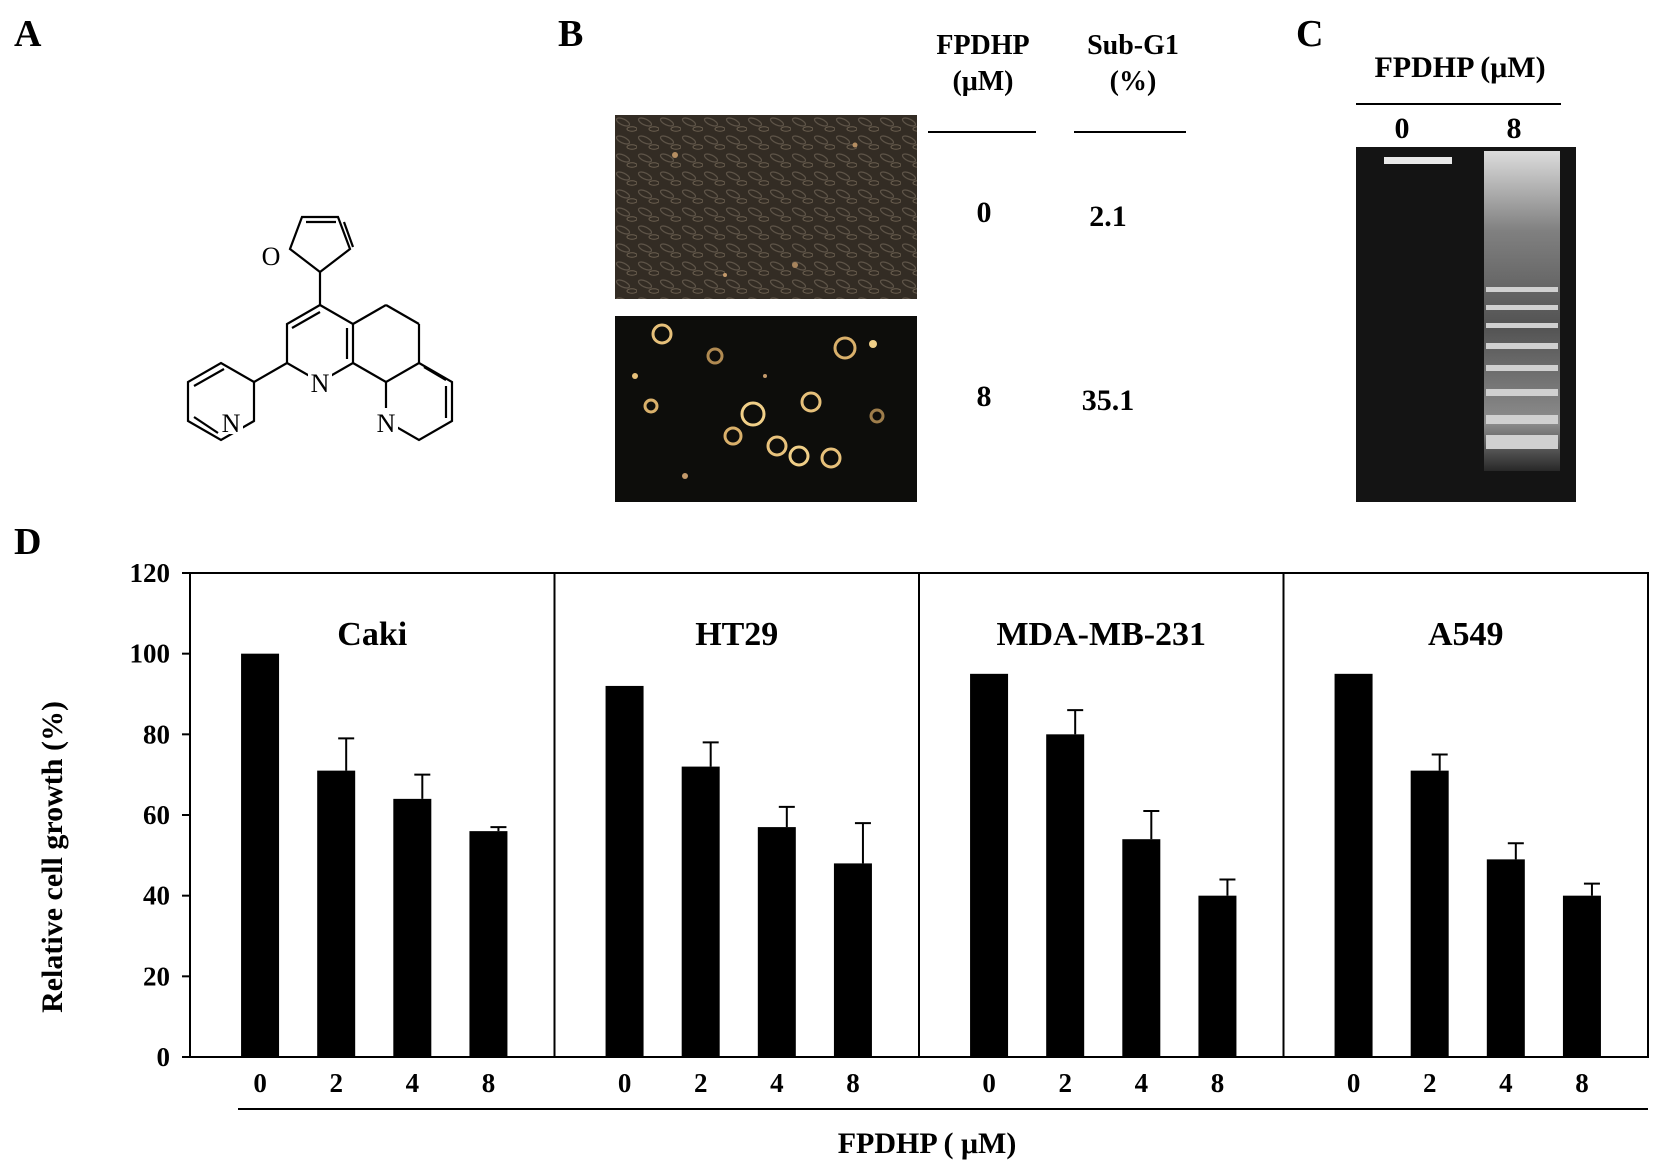  Describe the element at coordinates (372, 634) in the screenshot. I see `group-title: Caki` at that location.